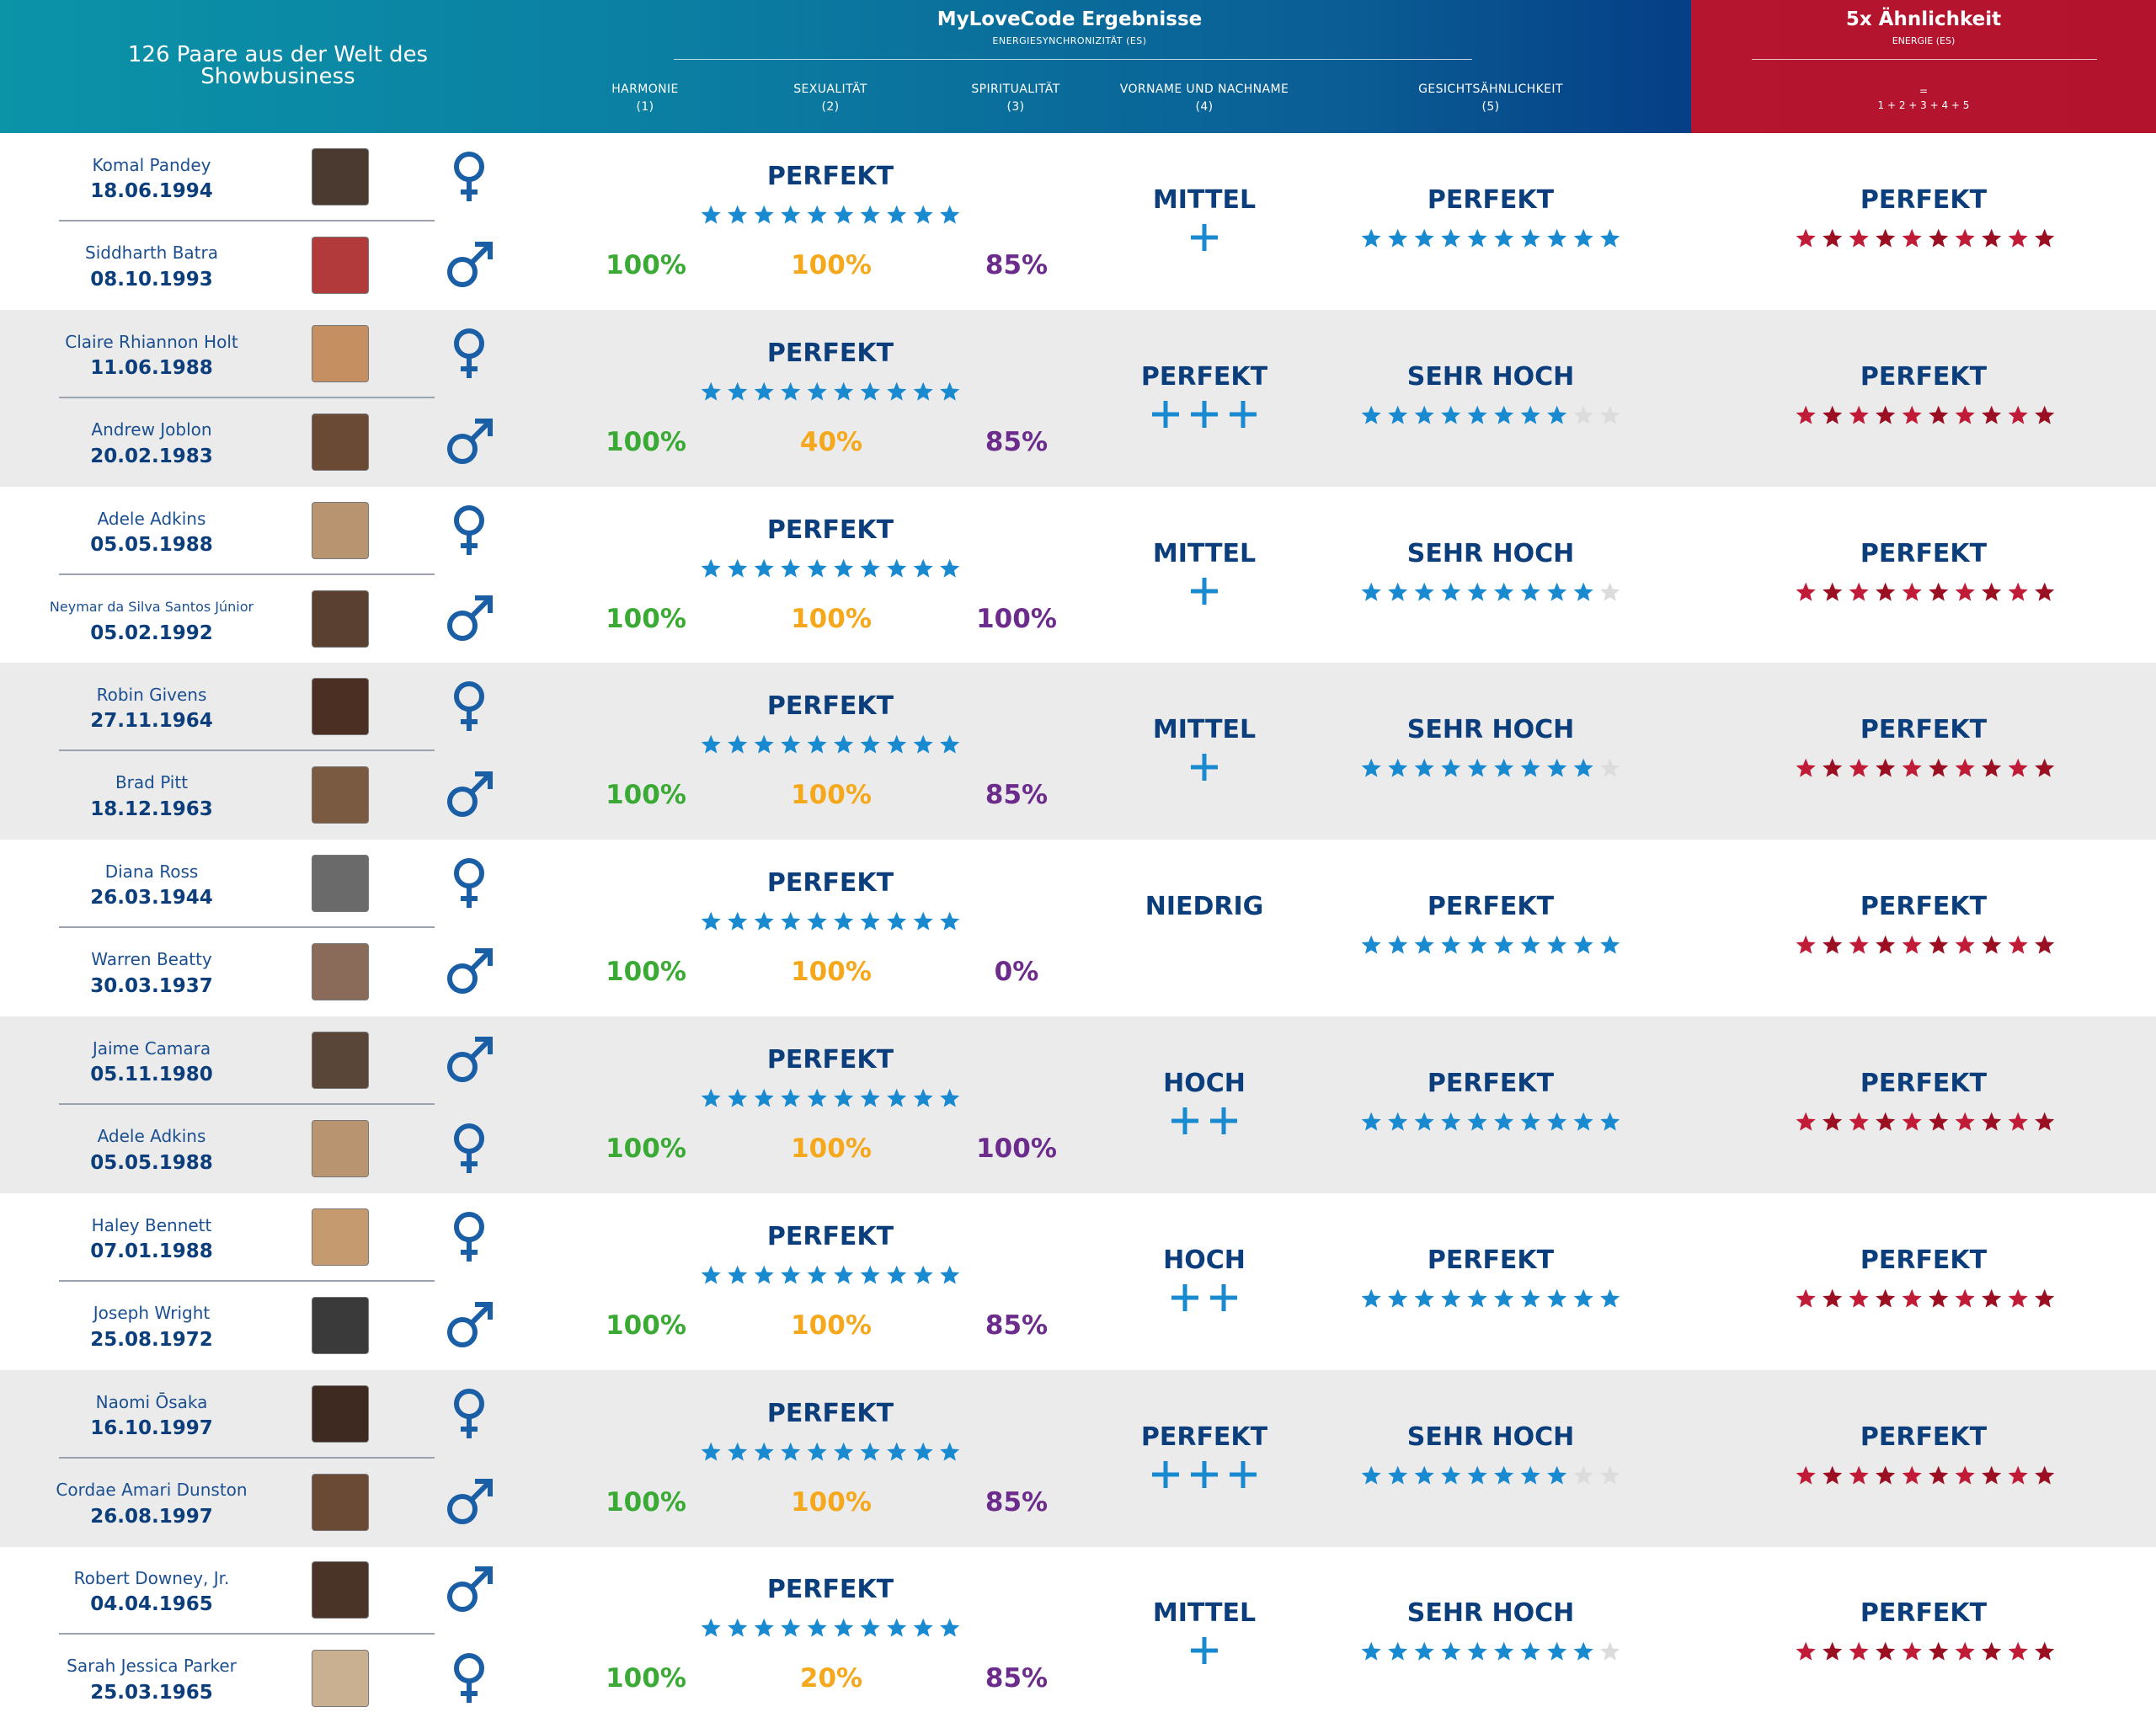 The width and height of the screenshot is (2156, 1723). What do you see at coordinates (1490, 107) in the screenshot?
I see `column-number: (5)` at bounding box center [1490, 107].